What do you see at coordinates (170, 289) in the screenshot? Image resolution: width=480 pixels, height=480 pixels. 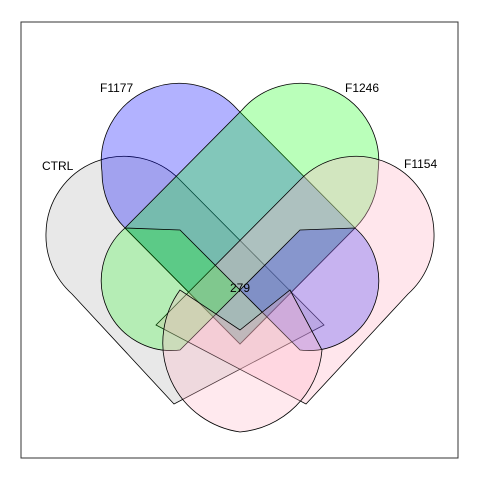 I see `set-f1177-lower-lobe` at bounding box center [170, 289].